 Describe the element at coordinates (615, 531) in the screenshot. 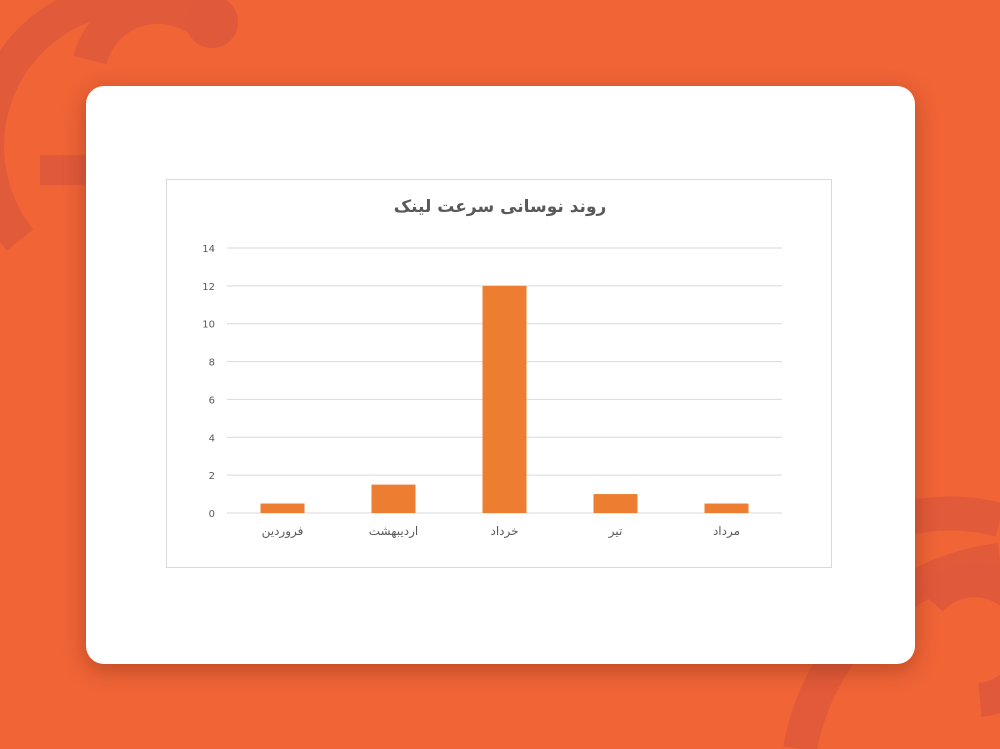

I see `category-label: تیر` at that location.